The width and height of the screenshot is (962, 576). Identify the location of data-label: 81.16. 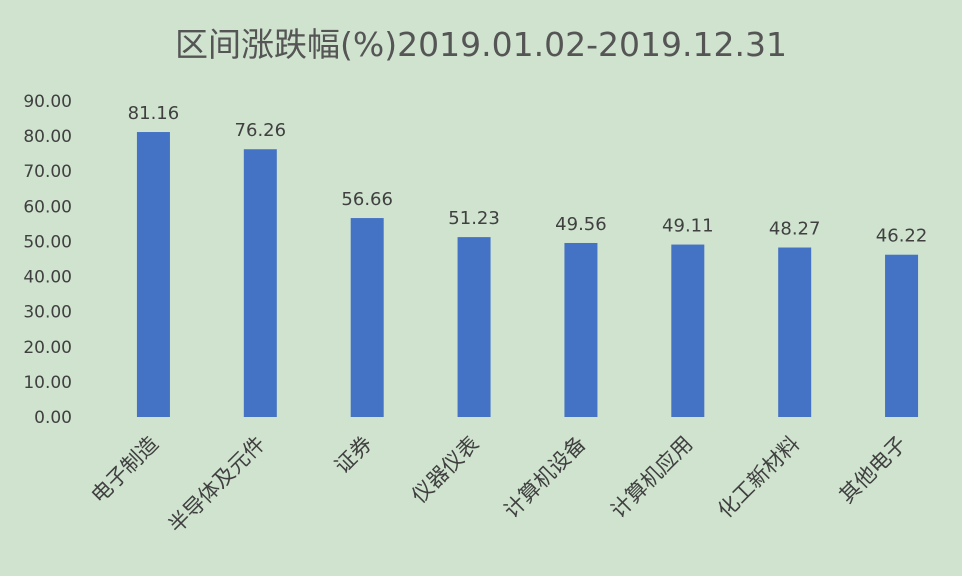
(154, 113).